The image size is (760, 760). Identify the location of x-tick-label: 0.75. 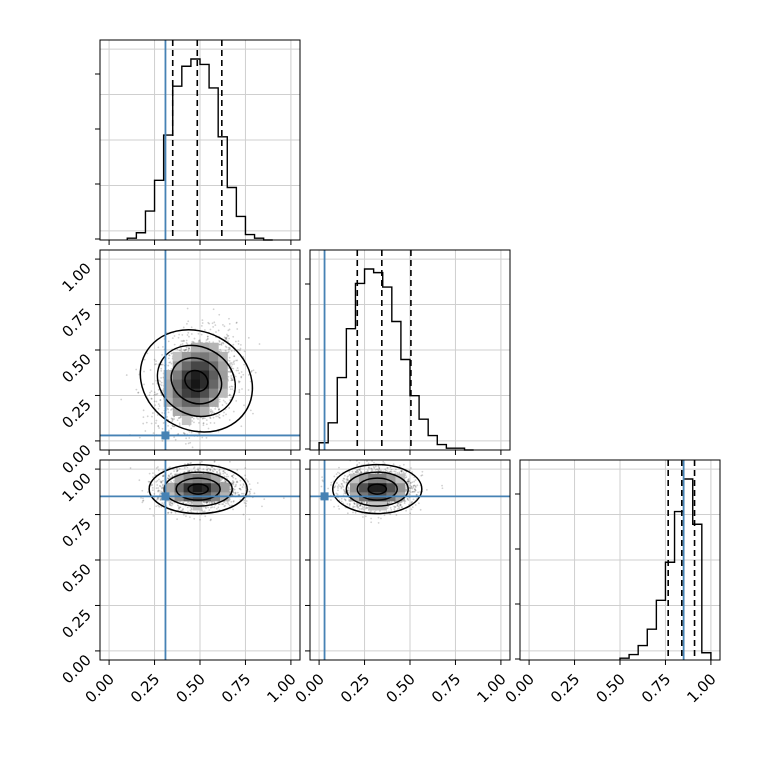
(656, 688).